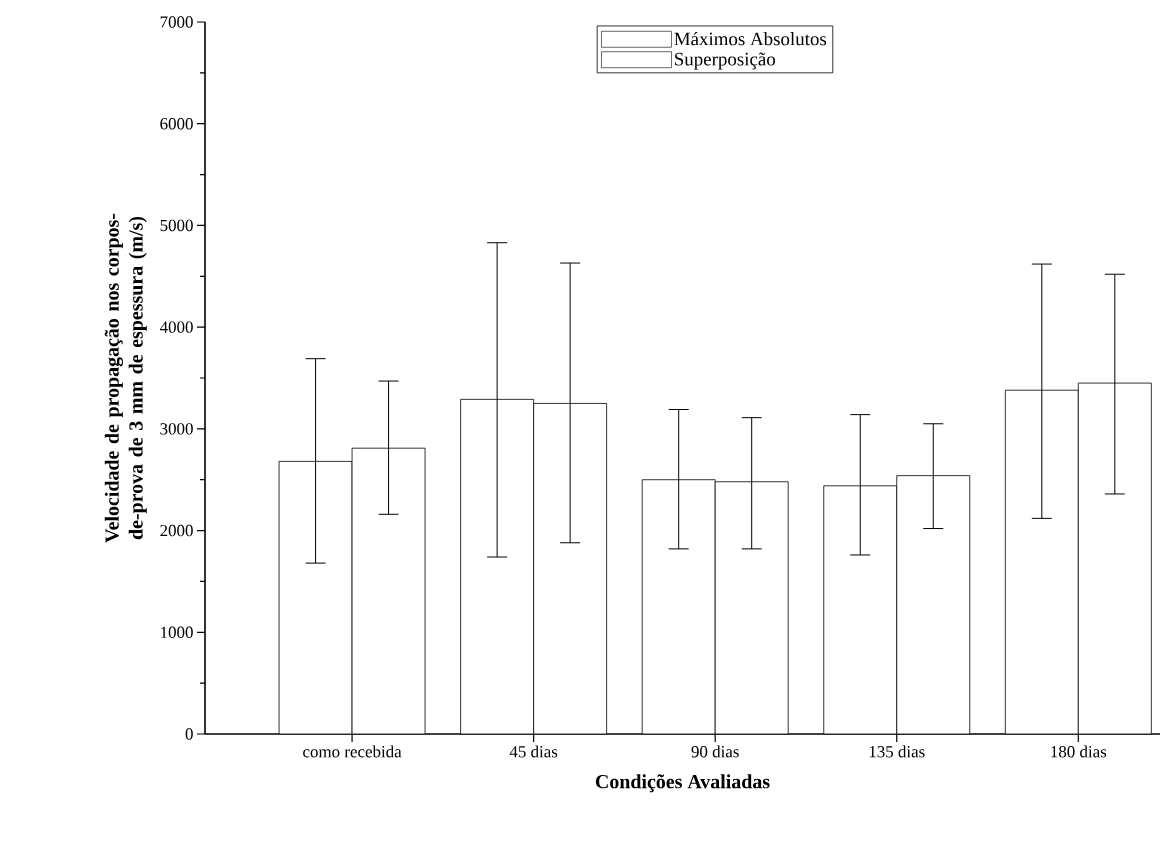  I want to click on x-tick-label: 180 dias, so click(1079, 751).